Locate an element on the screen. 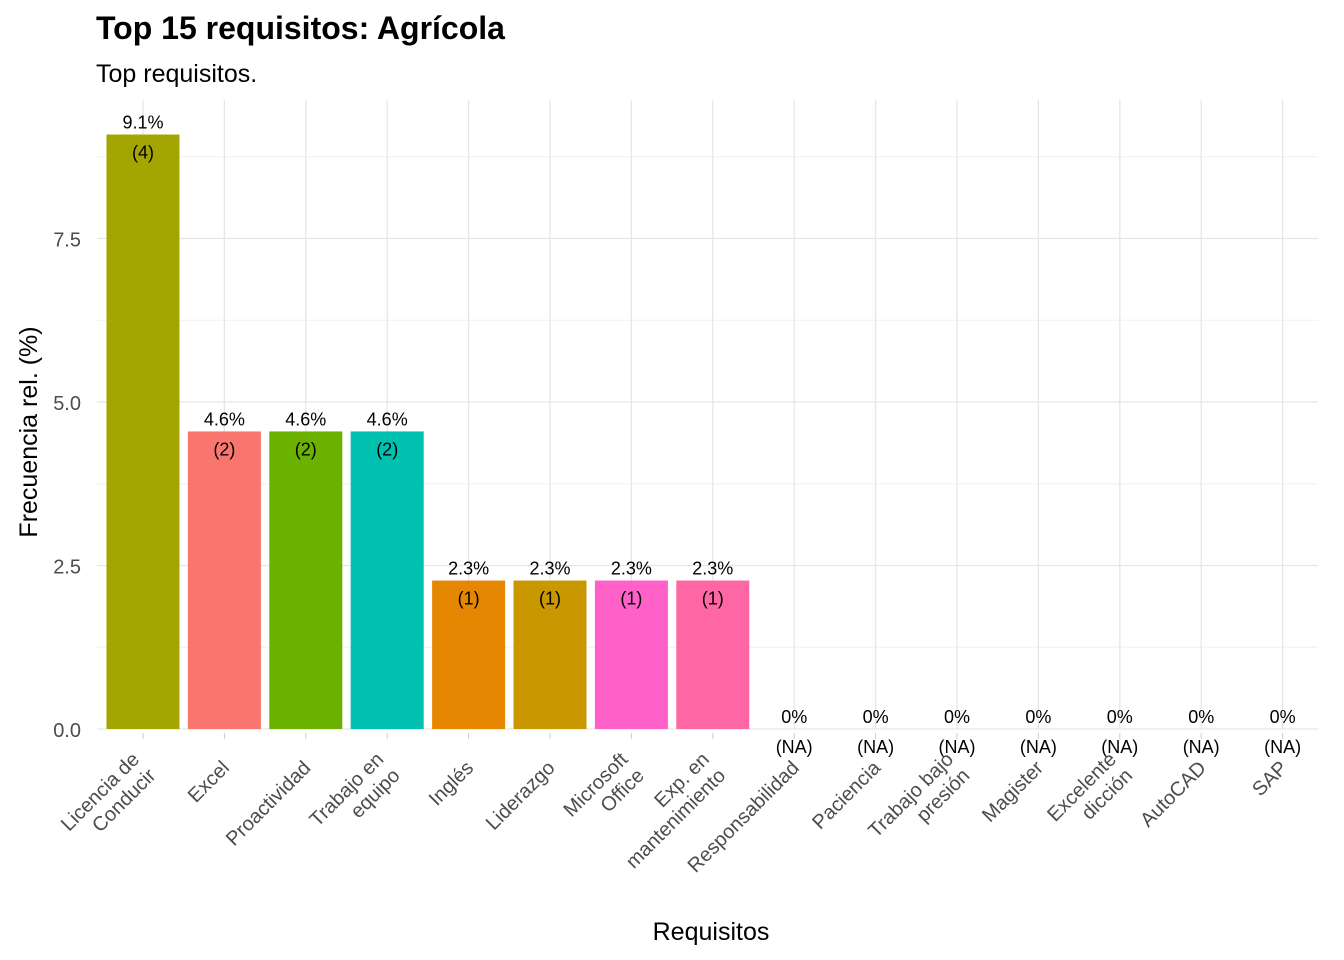  x-tick-label: Trabajo bajopresión is located at coordinates (919, 803).